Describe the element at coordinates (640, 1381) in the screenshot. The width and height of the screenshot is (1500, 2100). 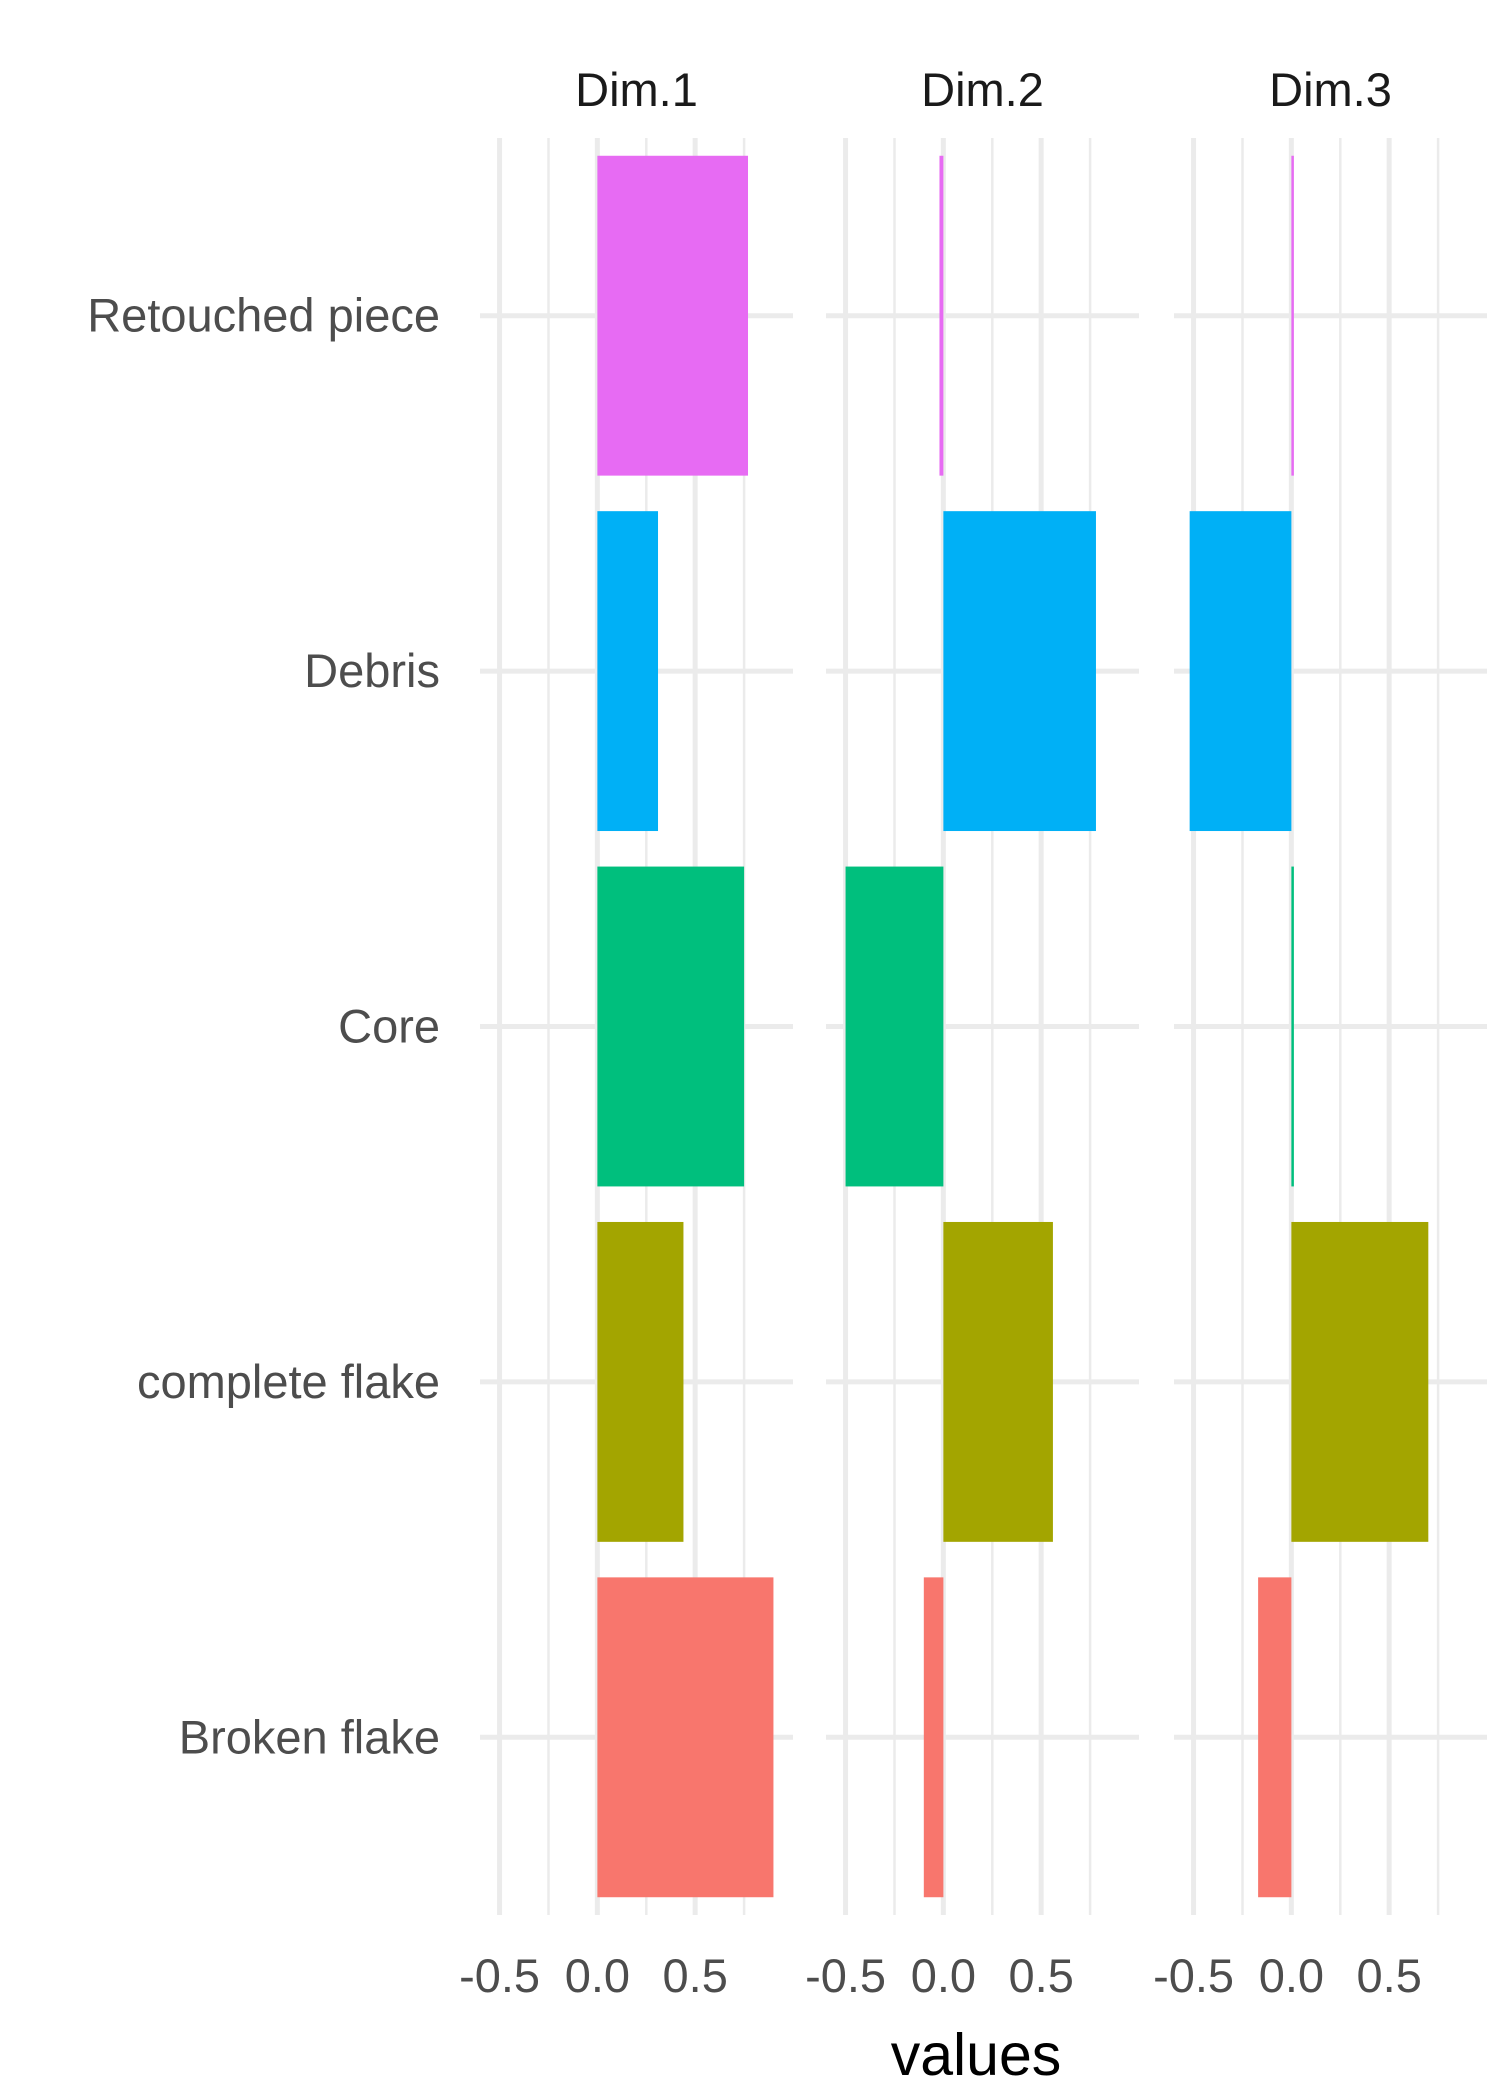
I see `bar-dim-1-complete-flake` at that location.